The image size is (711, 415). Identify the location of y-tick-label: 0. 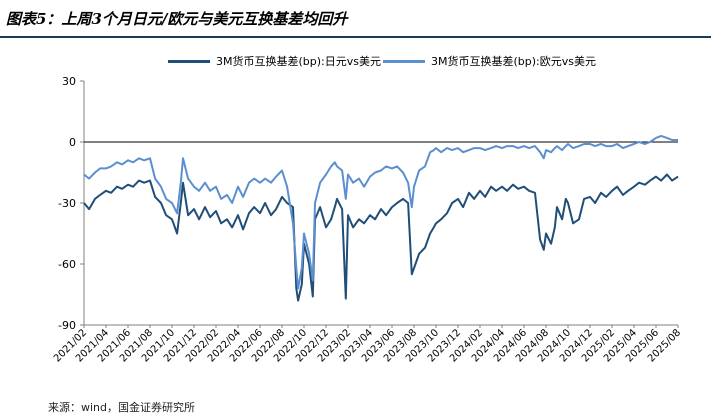
(72, 142).